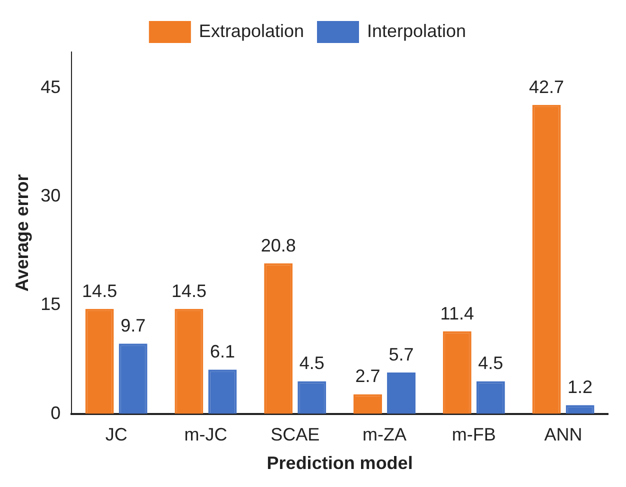 This screenshot has width=626, height=487. What do you see at coordinates (384, 434) in the screenshot?
I see `x-tick-label: m-ZA` at bounding box center [384, 434].